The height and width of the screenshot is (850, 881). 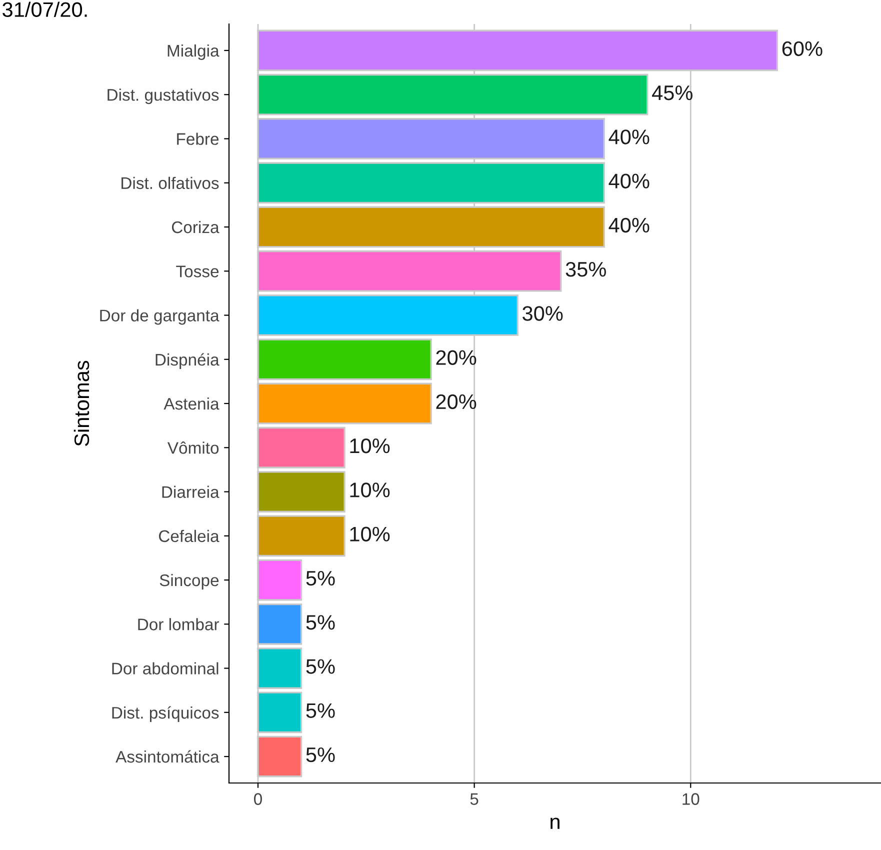 What do you see at coordinates (165, 714) in the screenshot?
I see `y-tick-label: Dist. psíquicos` at bounding box center [165, 714].